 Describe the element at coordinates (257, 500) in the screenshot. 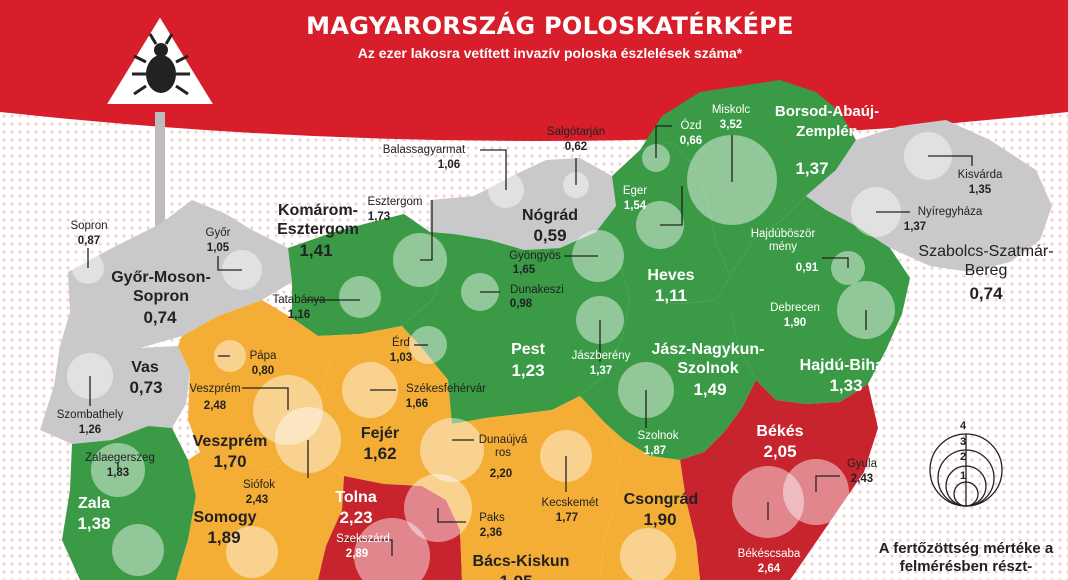

I see `town-value-siofok: 2,43` at that location.